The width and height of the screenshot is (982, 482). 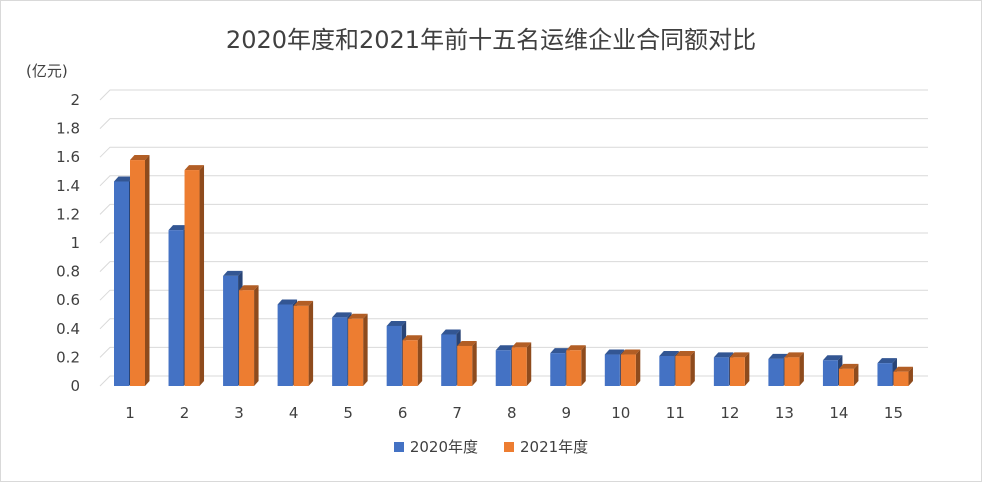 What do you see at coordinates (519, 366) in the screenshot?
I see `bar-2021年度-8` at bounding box center [519, 366].